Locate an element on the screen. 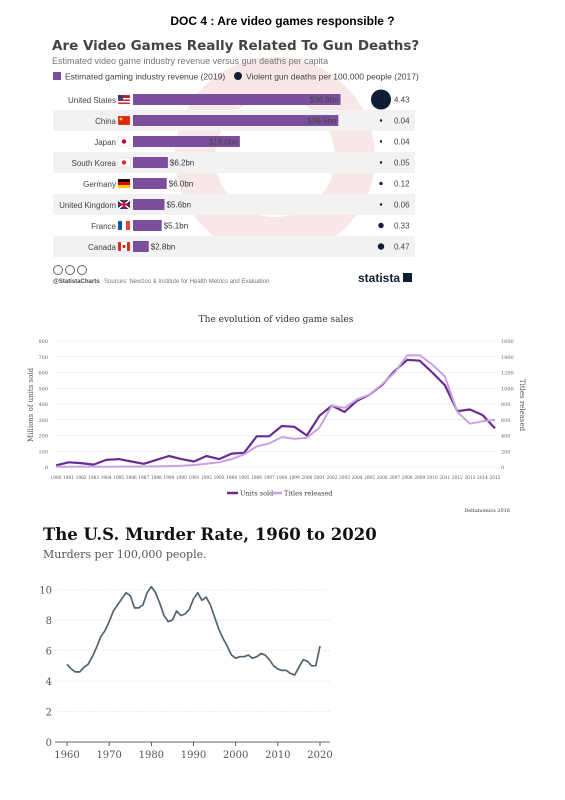 The height and width of the screenshot is (800, 565). statista-logo-mark is located at coordinates (407, 277).